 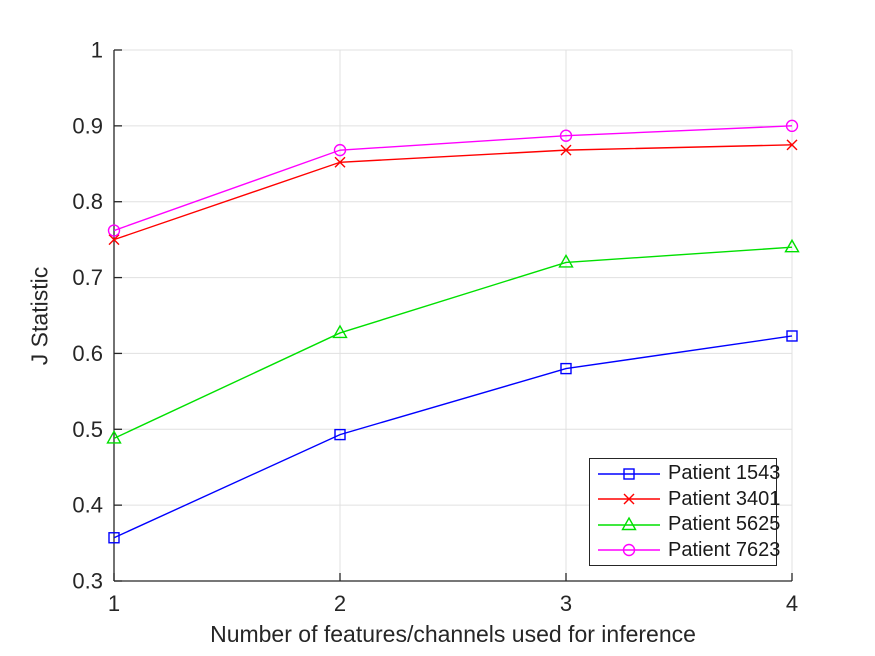 I want to click on y-tick-label: 1, so click(x=97, y=50).